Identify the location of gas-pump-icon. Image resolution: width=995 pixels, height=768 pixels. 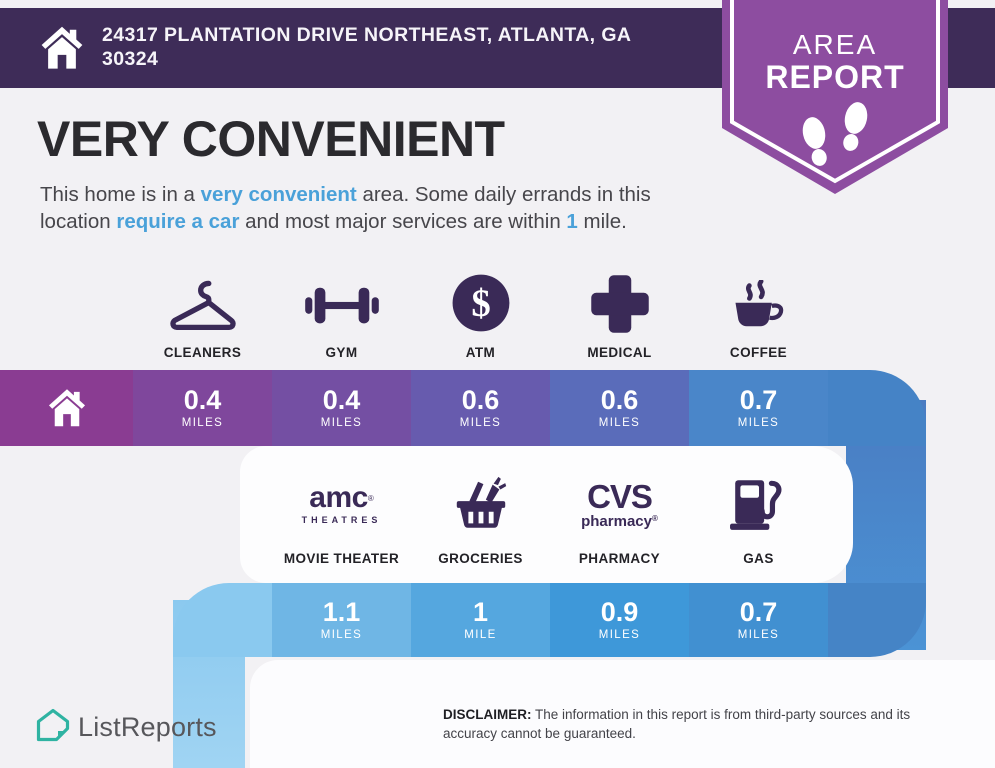
(759, 504).